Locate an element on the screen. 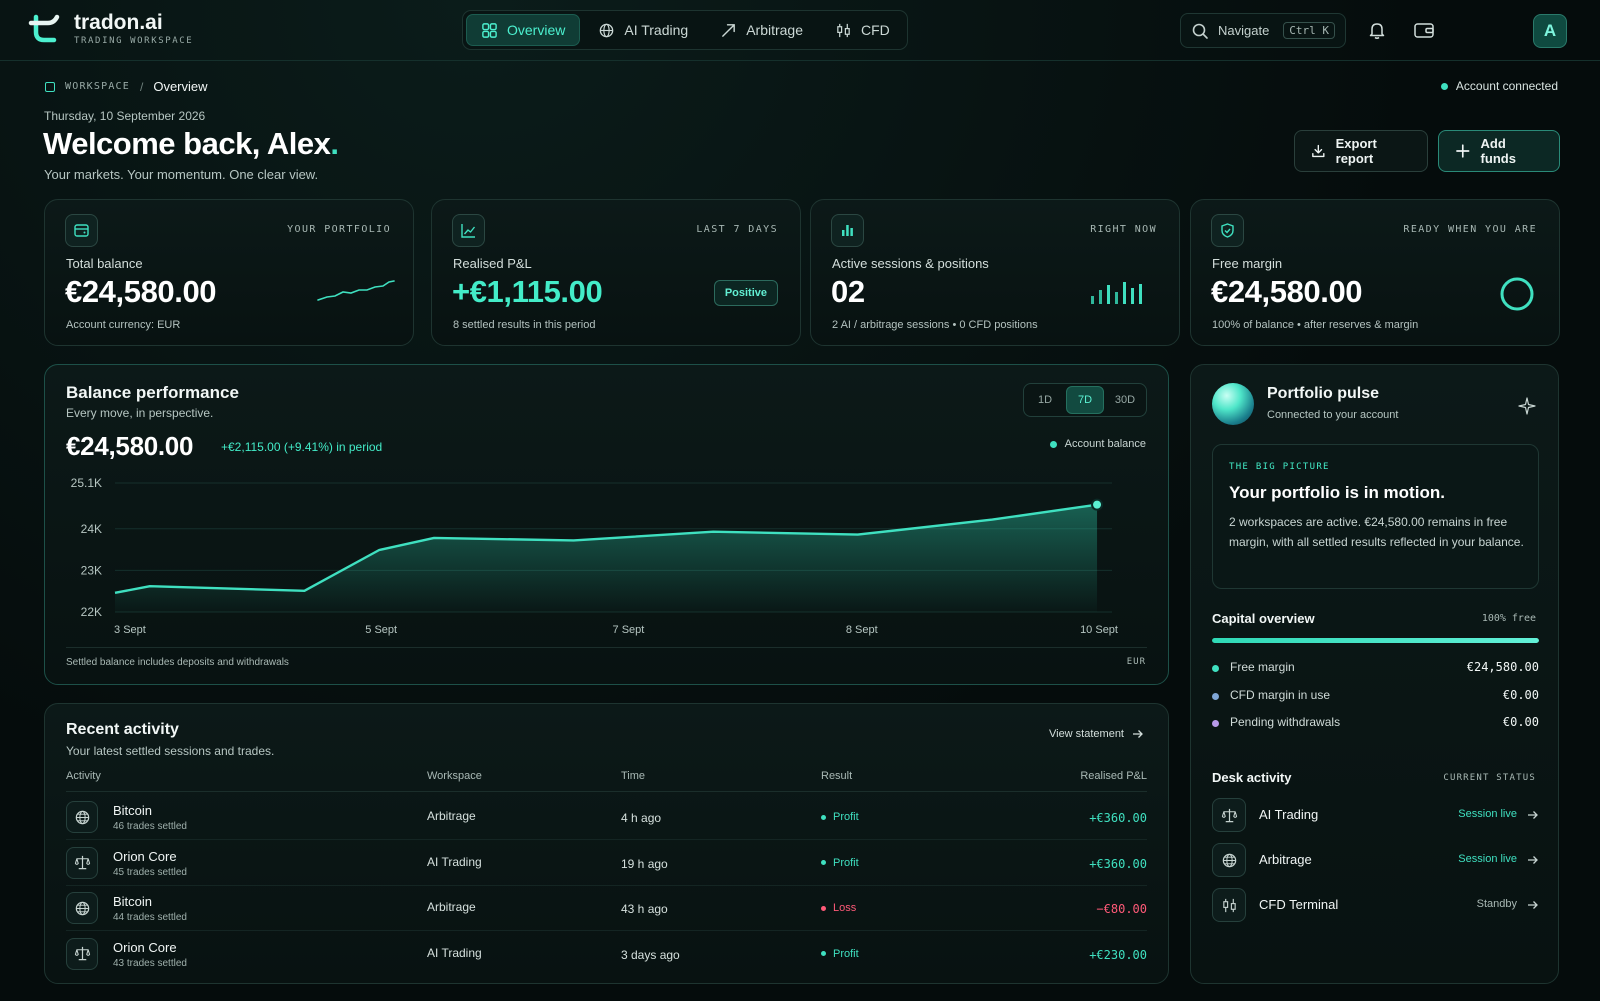  tab-ai-trading-label: AI Trading is located at coordinates (656, 30).